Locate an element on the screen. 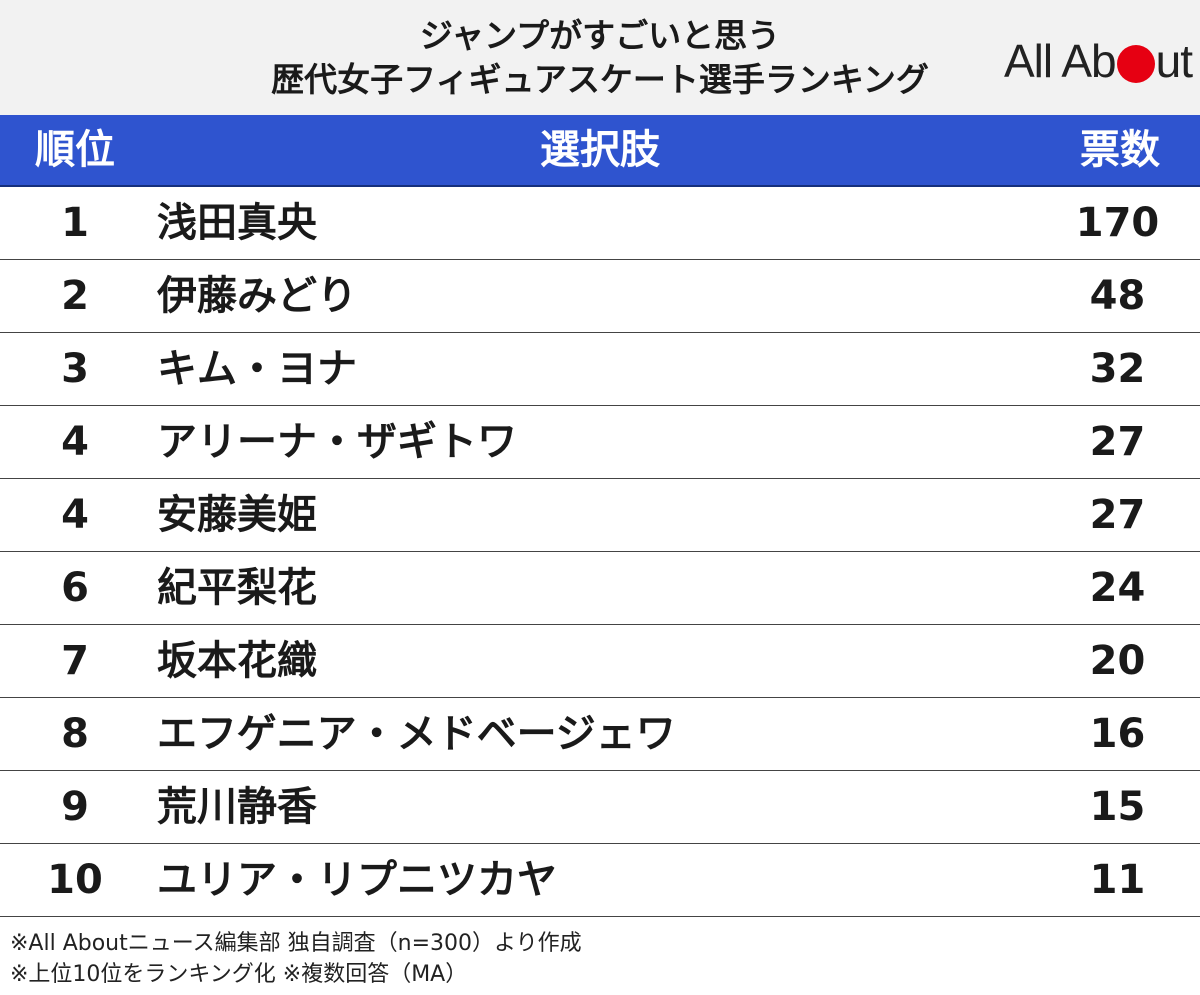 Image resolution: width=1200 pixels, height=995 pixels. table-row: 6 紀平梨花 24 is located at coordinates (600, 588).